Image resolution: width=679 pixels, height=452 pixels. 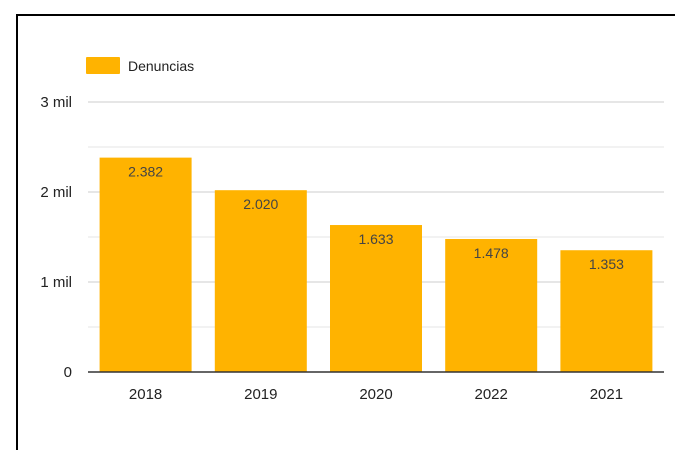 What do you see at coordinates (260, 204) in the screenshot?
I see `data-label: 2.020` at bounding box center [260, 204].